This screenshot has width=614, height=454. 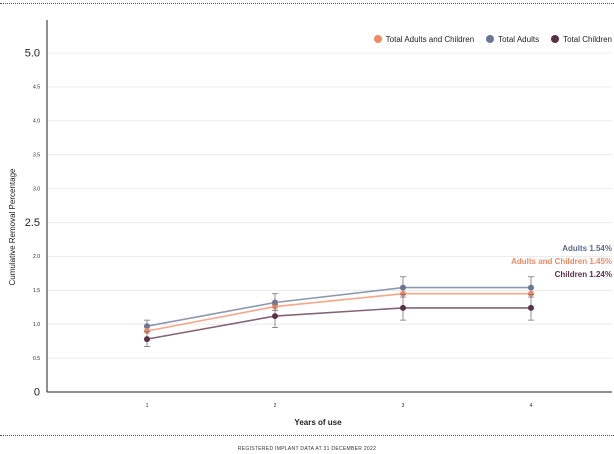 What do you see at coordinates (36, 122) in the screenshot?
I see `y-tick-label: 4.0` at bounding box center [36, 122].